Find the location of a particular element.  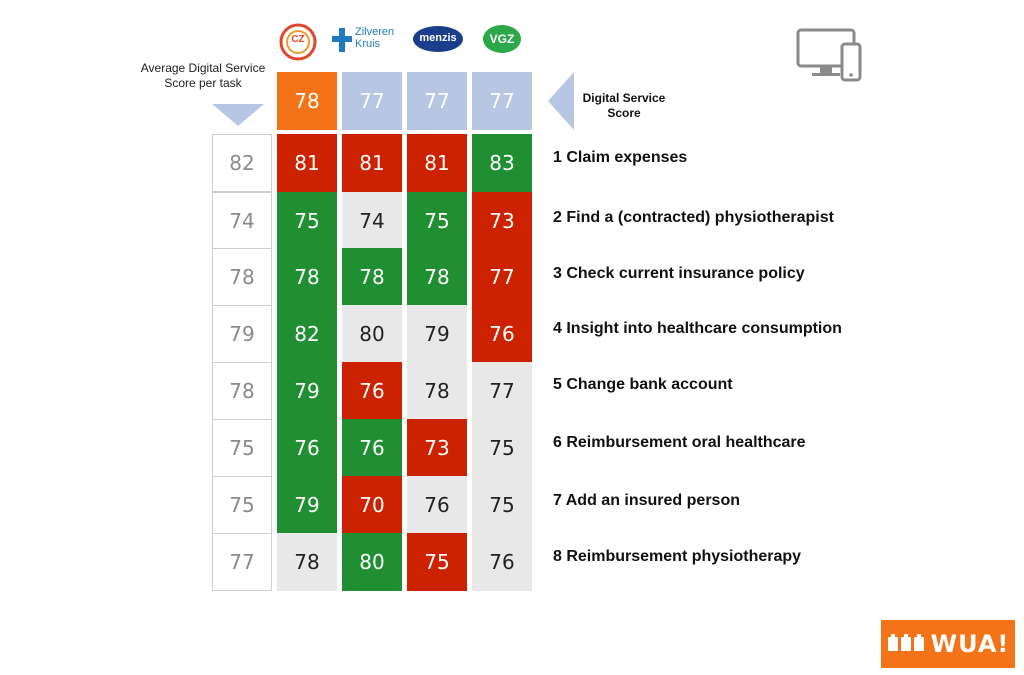

task-label: 2 Find a (contracted) physiotherapist is located at coordinates (693, 217).